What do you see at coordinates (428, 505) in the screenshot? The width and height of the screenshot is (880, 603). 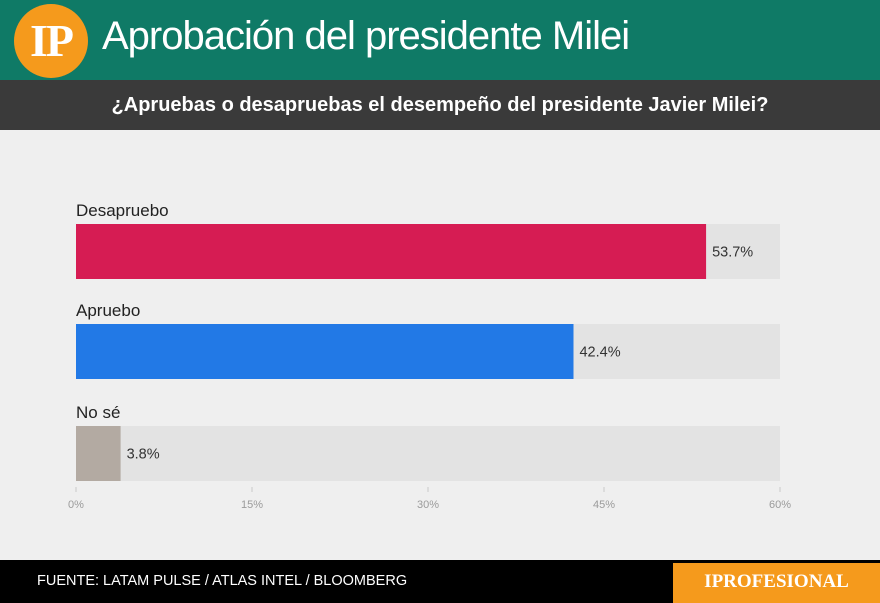 I see `x-tick-label: 30%` at bounding box center [428, 505].